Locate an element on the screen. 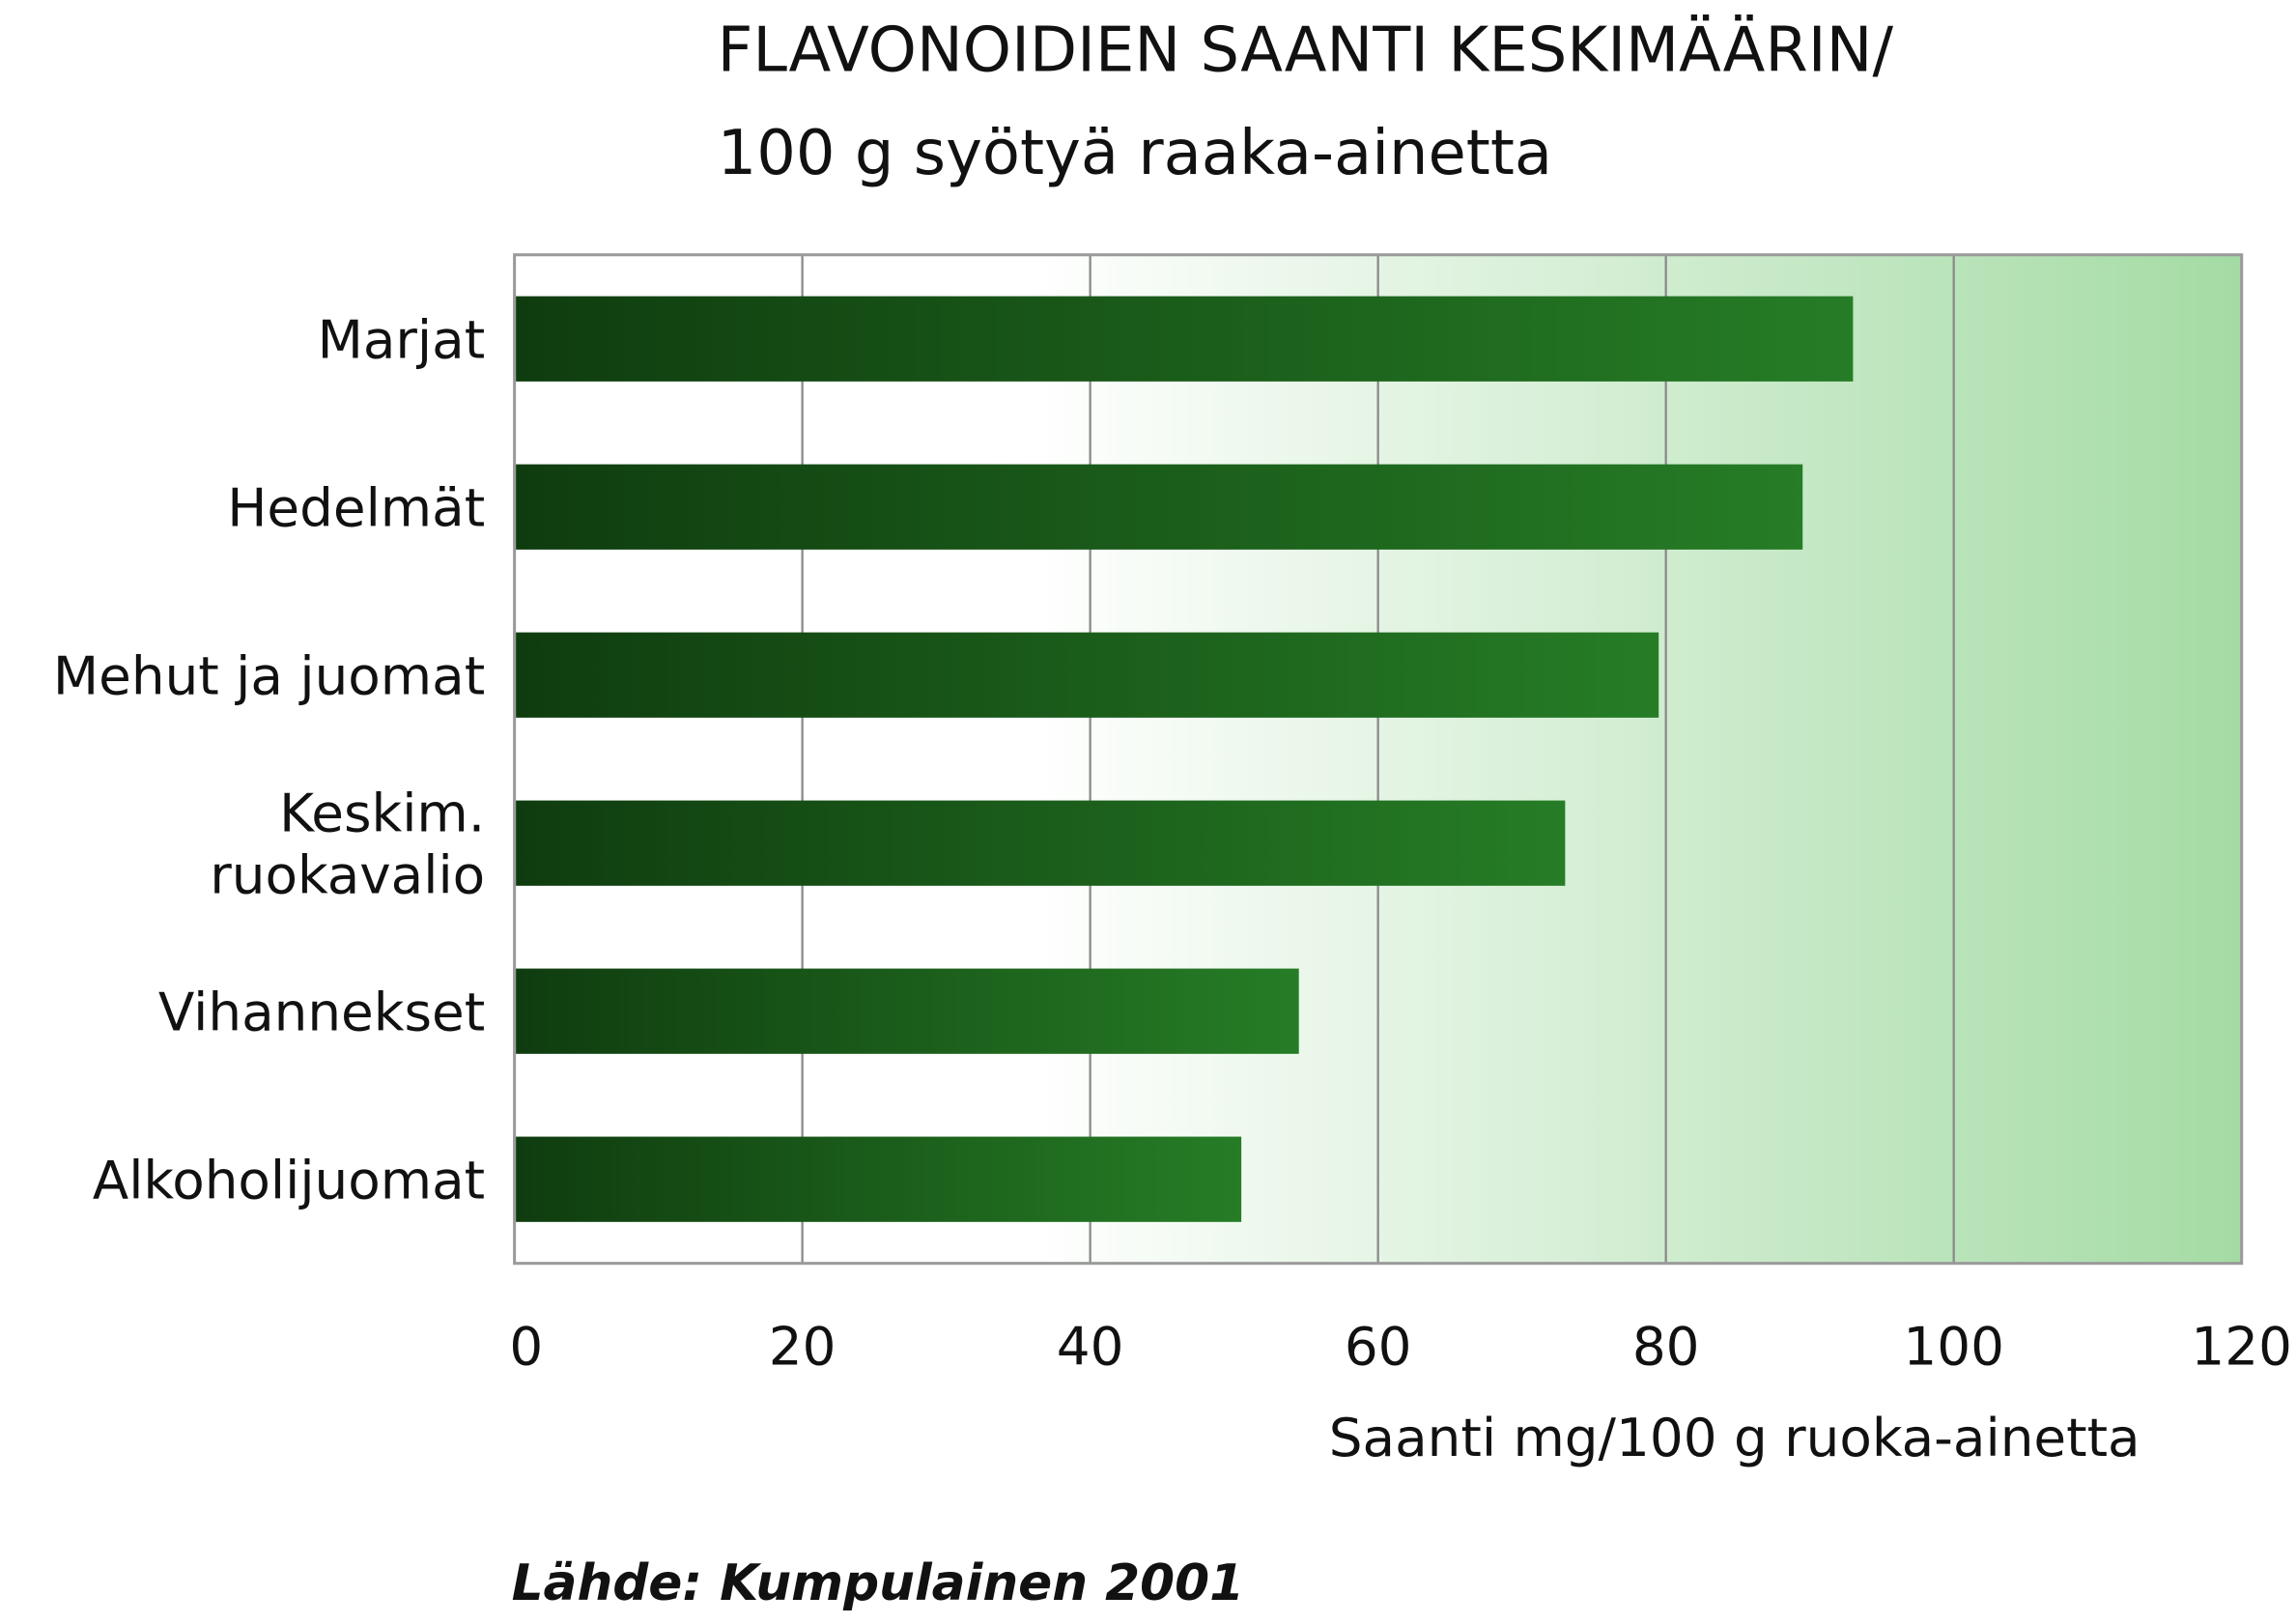 The image size is (2296, 1624). category-label: ruokavalio is located at coordinates (347, 874).